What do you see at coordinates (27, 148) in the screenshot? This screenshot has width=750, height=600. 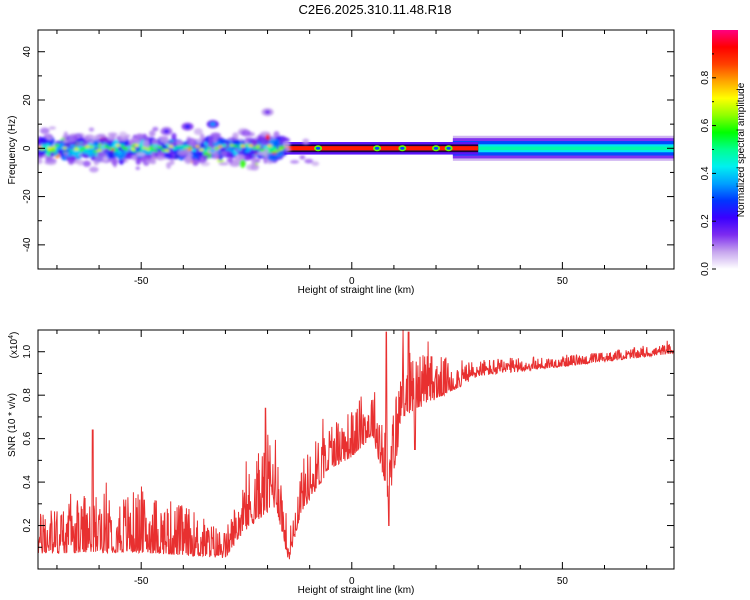 I see `y-tick-label: 0` at bounding box center [27, 148].